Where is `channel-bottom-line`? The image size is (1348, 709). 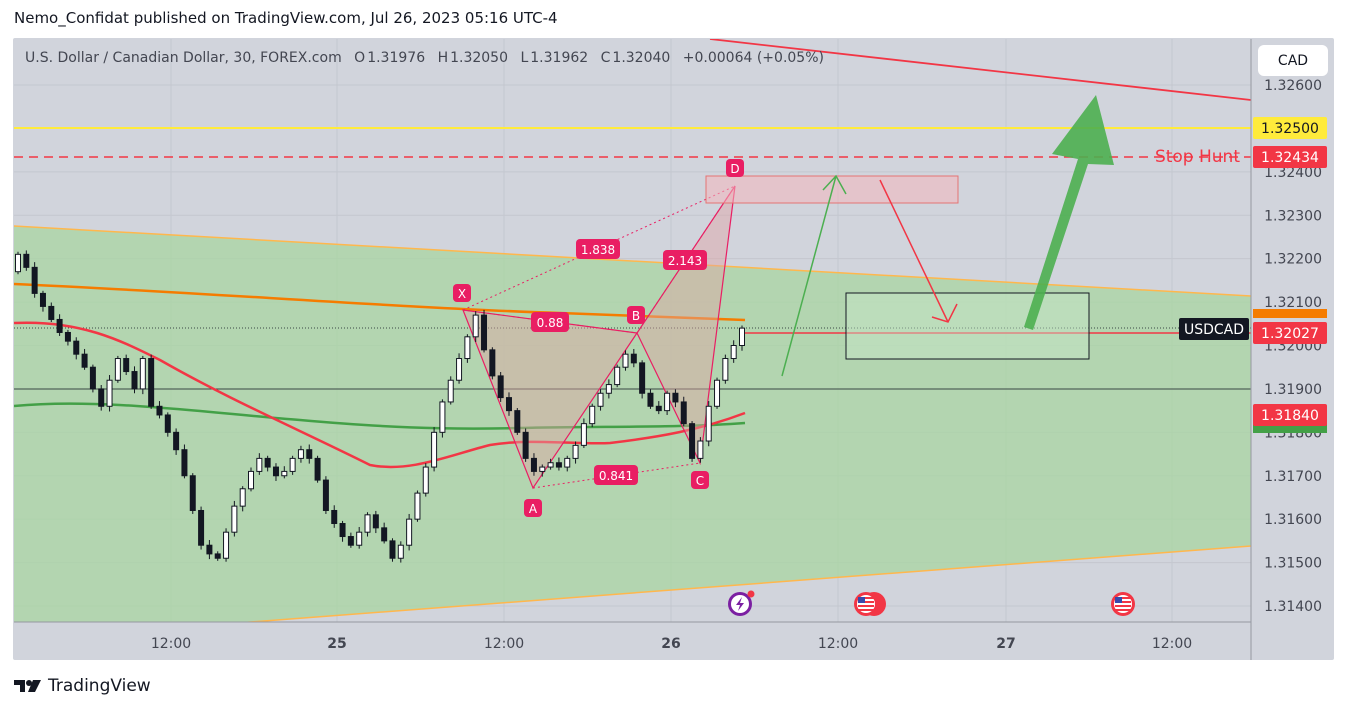
channel-bottom-line is located at coordinates (745, 583).